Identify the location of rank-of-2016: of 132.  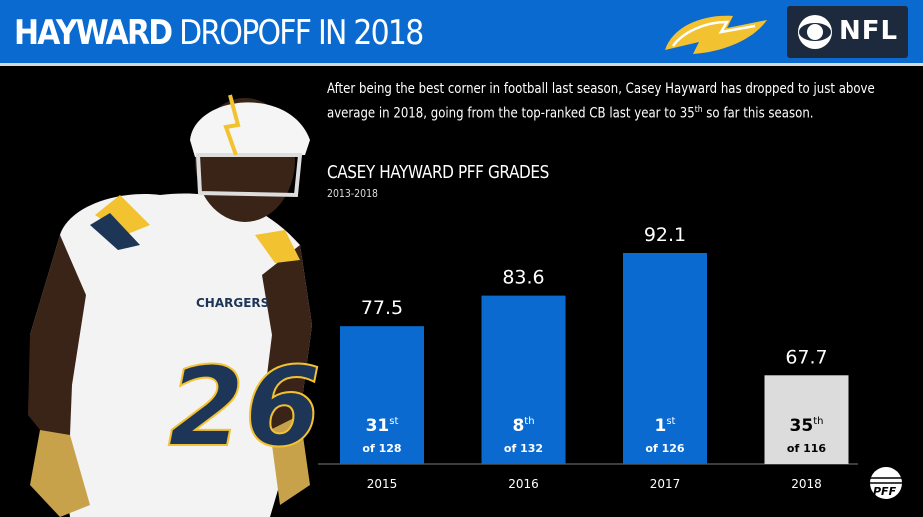
(523, 448).